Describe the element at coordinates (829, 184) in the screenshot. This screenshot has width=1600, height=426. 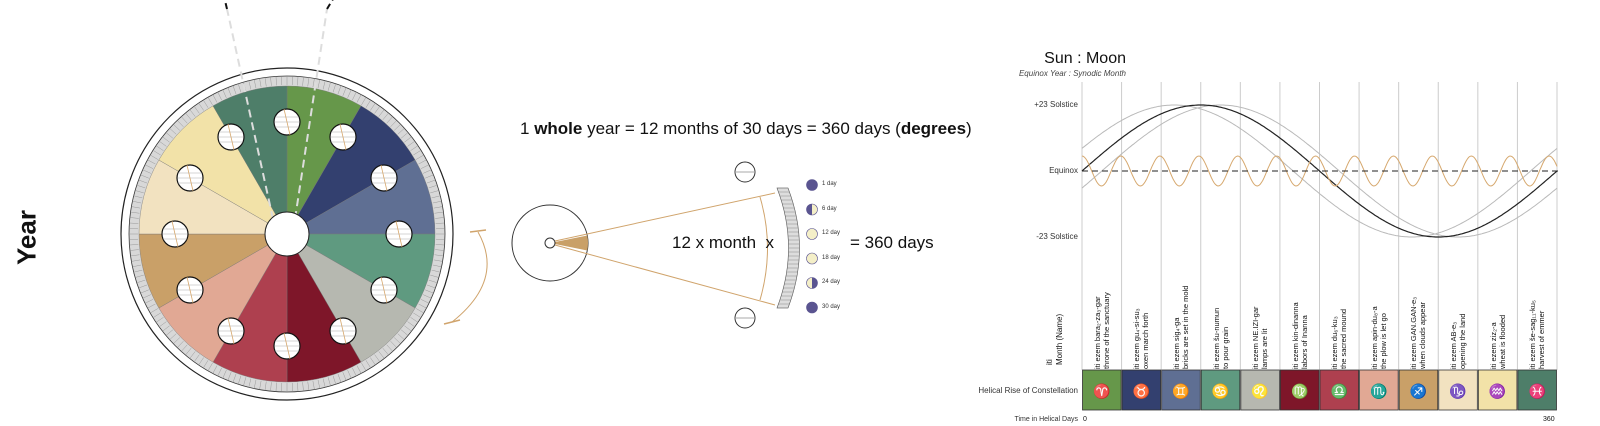
I see `moon-phase-label: 1 day` at that location.